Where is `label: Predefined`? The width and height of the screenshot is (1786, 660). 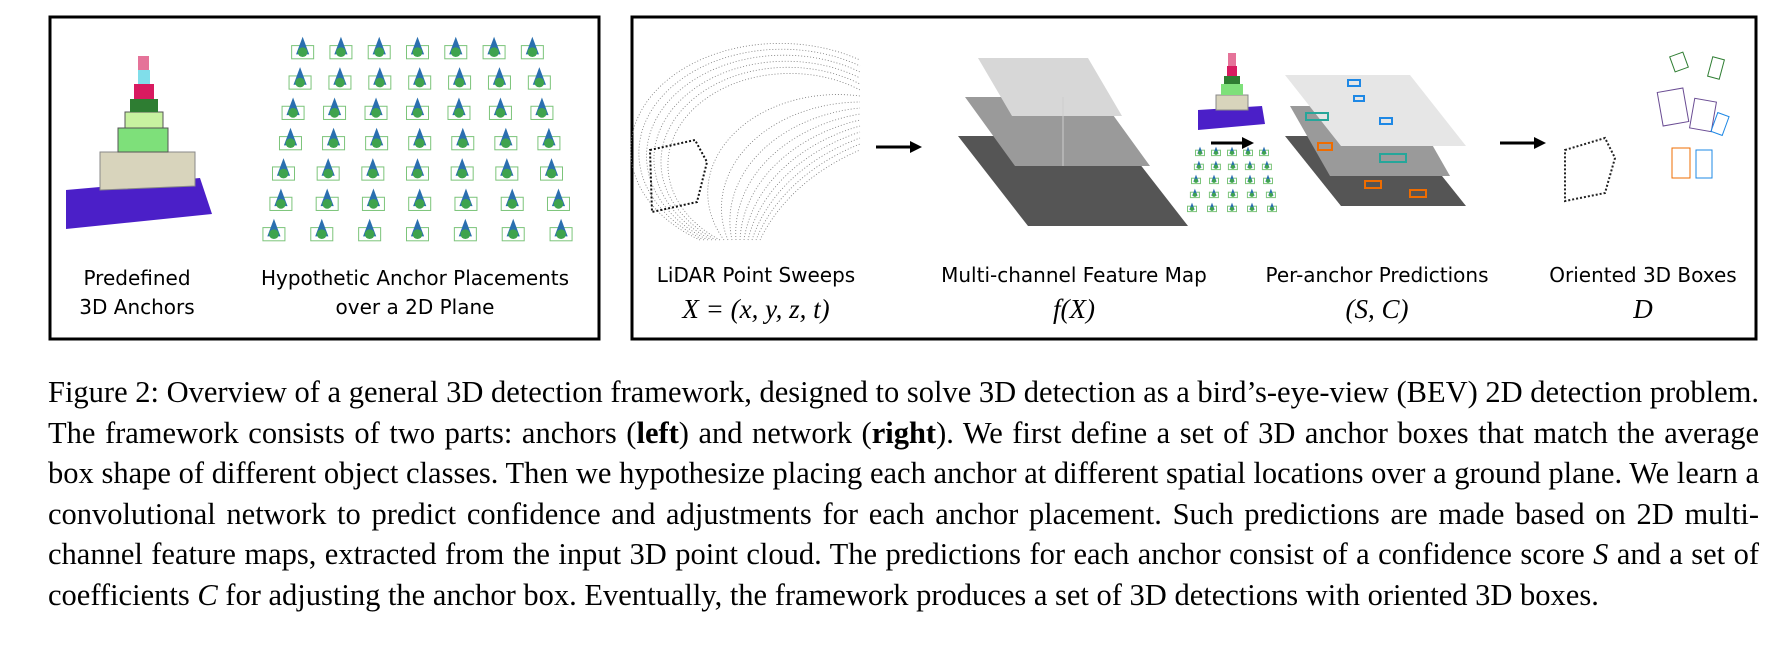 label: Predefined is located at coordinates (136, 278).